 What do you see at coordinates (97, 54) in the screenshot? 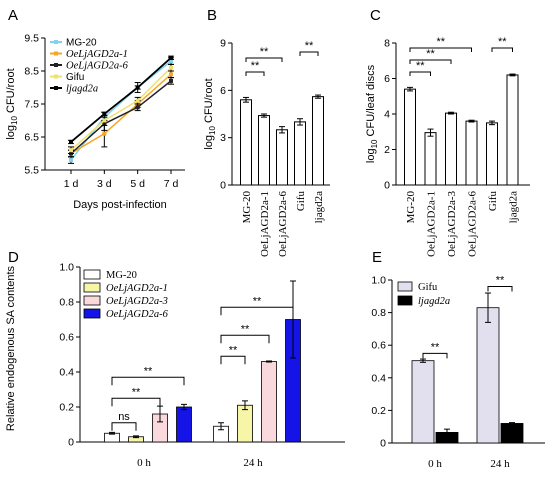
I see `legend-label: OeLjAGD2a-1` at bounding box center [97, 54].